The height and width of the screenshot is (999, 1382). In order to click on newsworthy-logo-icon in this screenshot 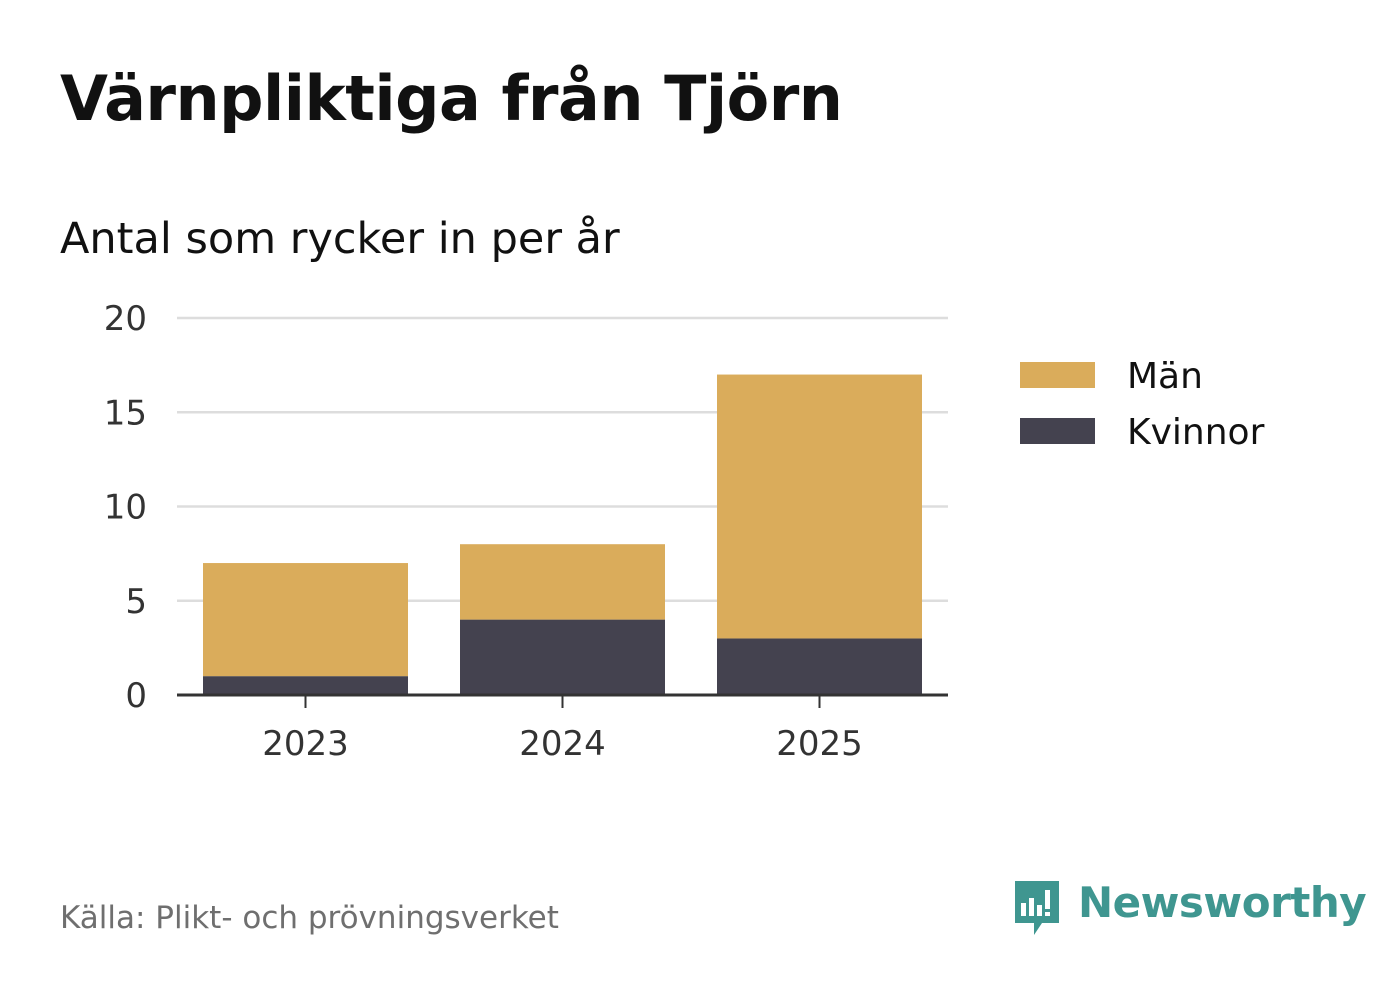, I will do `click(1037, 908)`.